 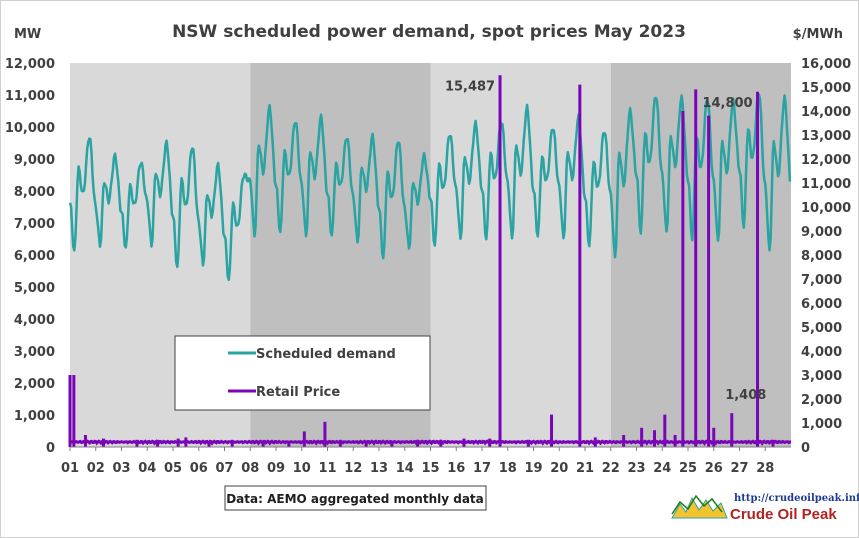 What do you see at coordinates (826, 64) in the screenshot?
I see `right-tick-label: 16,000` at bounding box center [826, 64].